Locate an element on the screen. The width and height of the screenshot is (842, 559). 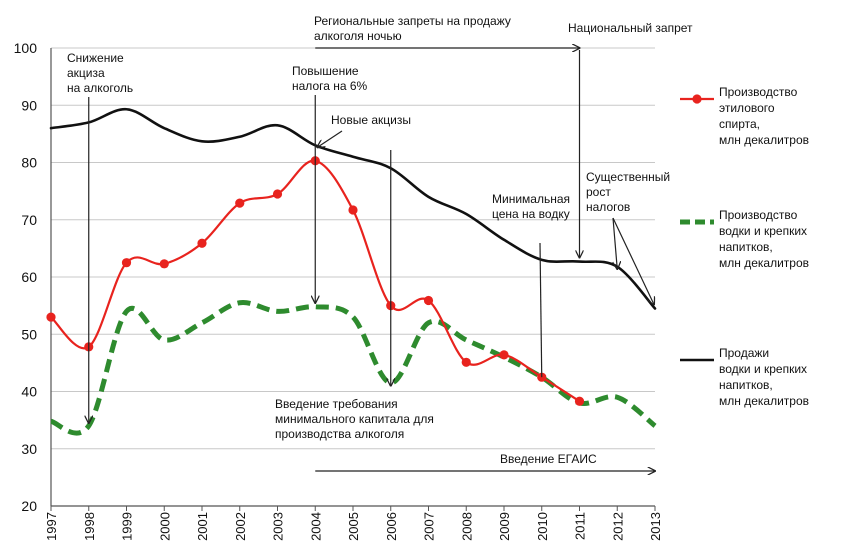
arrow-new-excise is located at coordinates (330, 138).